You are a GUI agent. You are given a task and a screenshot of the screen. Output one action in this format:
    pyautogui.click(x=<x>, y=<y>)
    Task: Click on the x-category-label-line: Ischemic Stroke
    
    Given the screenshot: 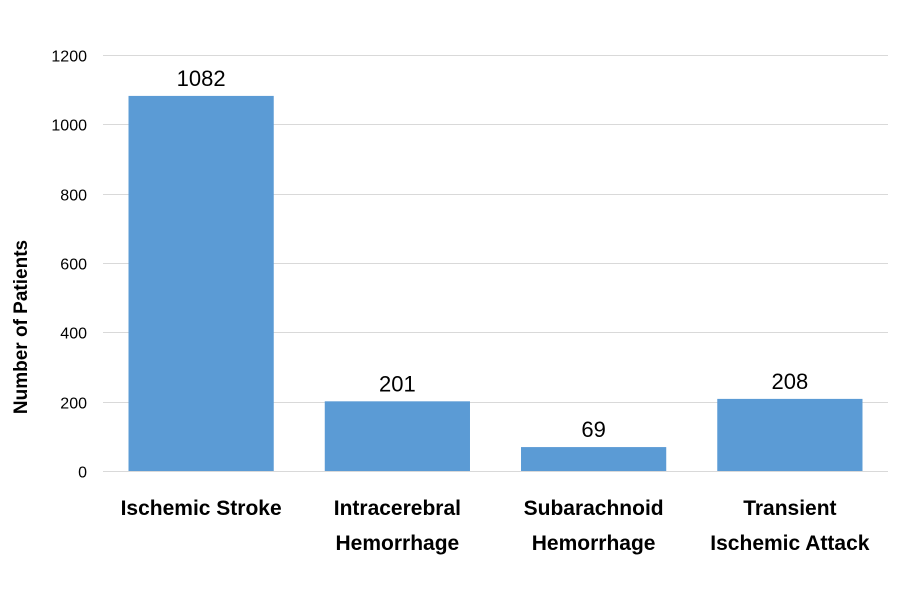 What is the action you would take?
    pyautogui.click(x=201, y=508)
    